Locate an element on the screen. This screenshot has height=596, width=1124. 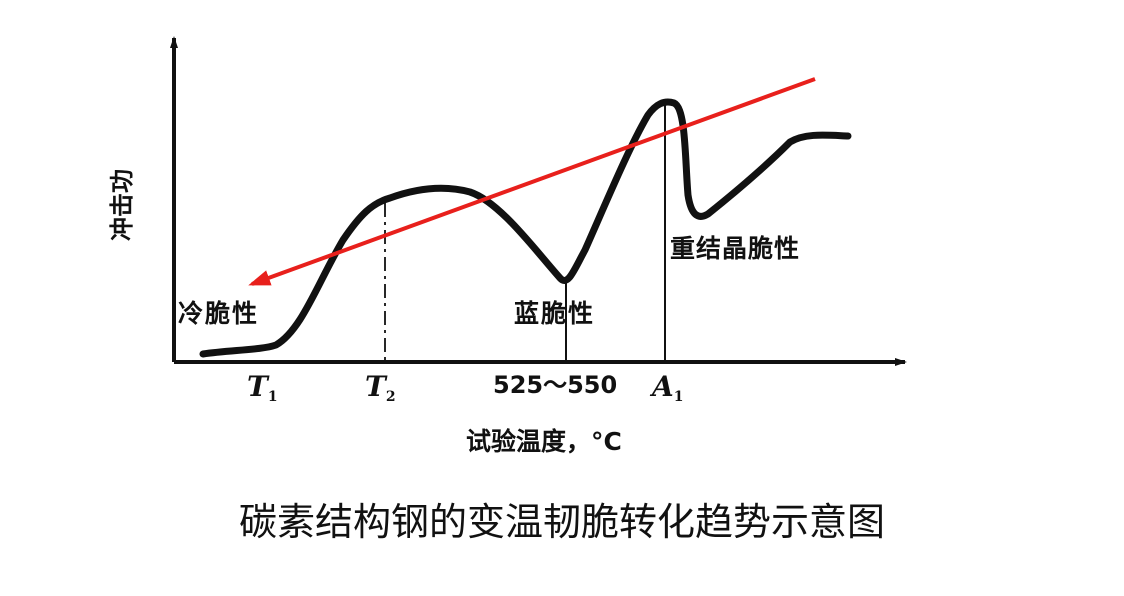
tick-t2: T2 is located at coordinates (380, 387).